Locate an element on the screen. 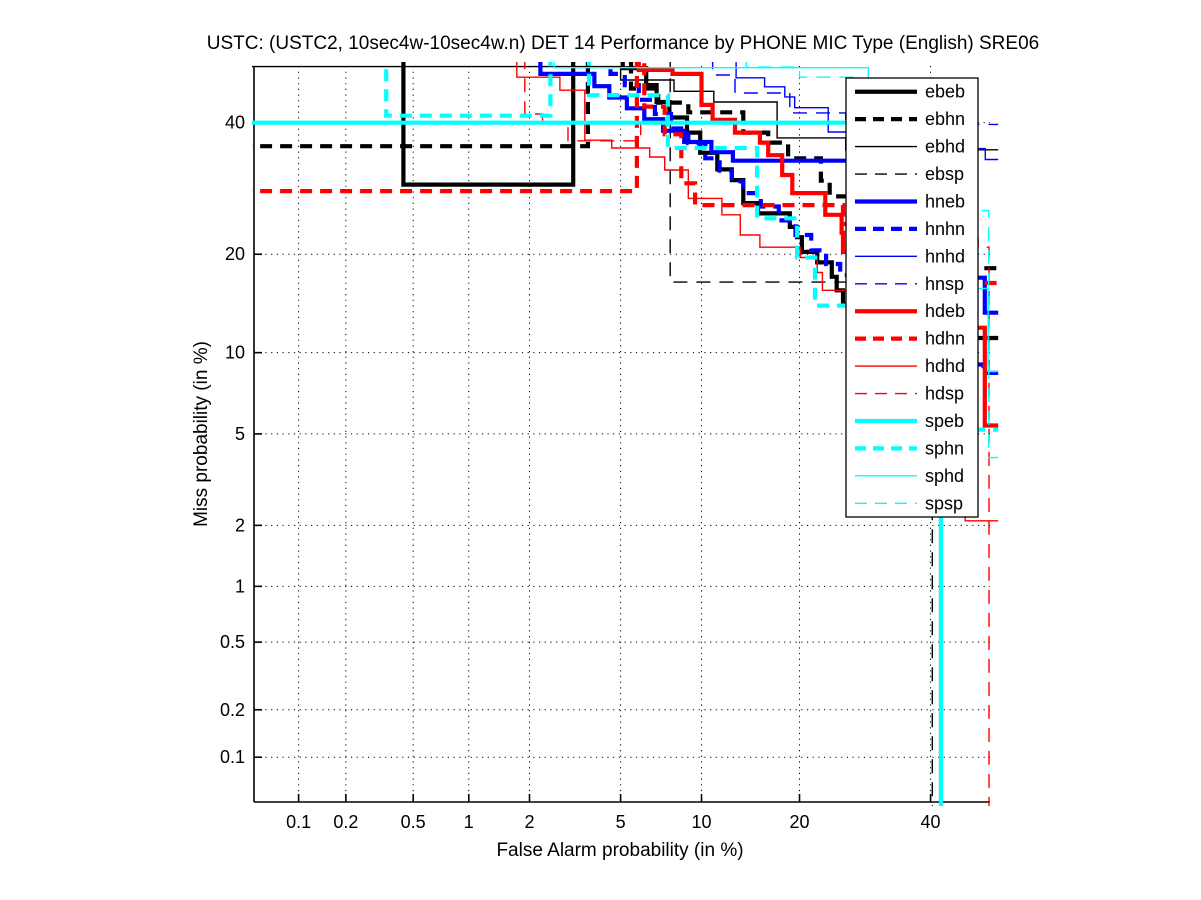 The image size is (1201, 900). y-tick-label: 0.5 is located at coordinates (232, 642).